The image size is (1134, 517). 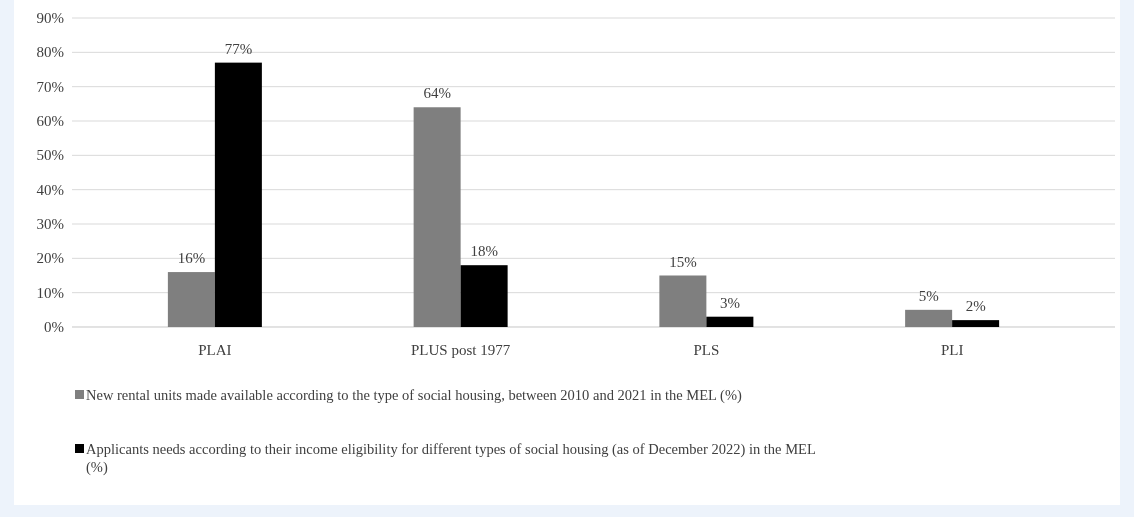 I want to click on y-tick-label: 40%, so click(x=50, y=189).